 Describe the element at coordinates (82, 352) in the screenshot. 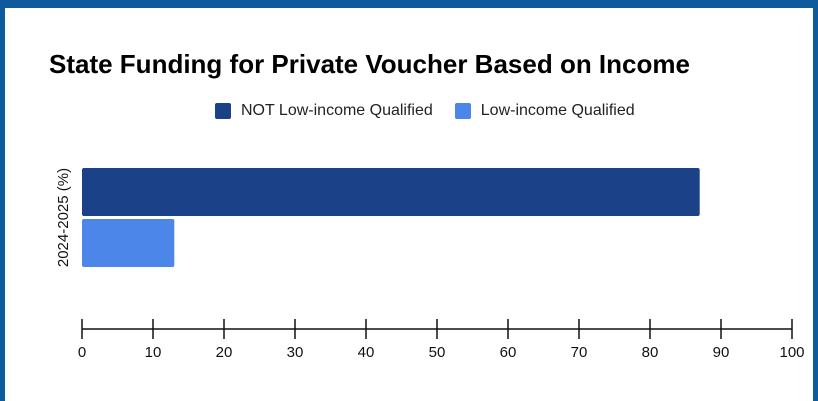

I see `x-tick-label-0: 0` at that location.